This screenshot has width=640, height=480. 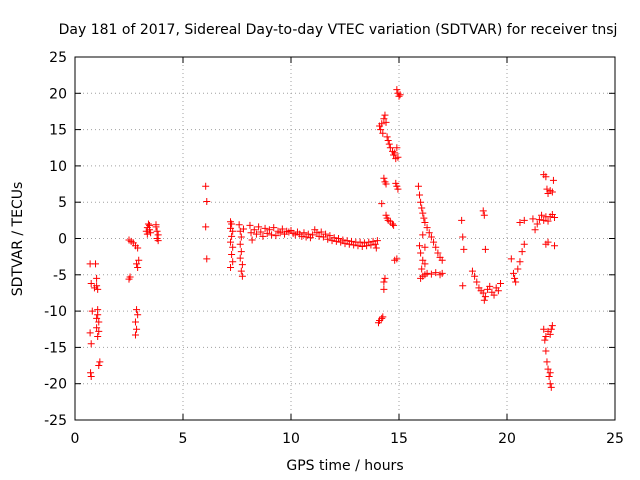 What do you see at coordinates (62, 203) in the screenshot?
I see `y-tick-label: 5` at bounding box center [62, 203].